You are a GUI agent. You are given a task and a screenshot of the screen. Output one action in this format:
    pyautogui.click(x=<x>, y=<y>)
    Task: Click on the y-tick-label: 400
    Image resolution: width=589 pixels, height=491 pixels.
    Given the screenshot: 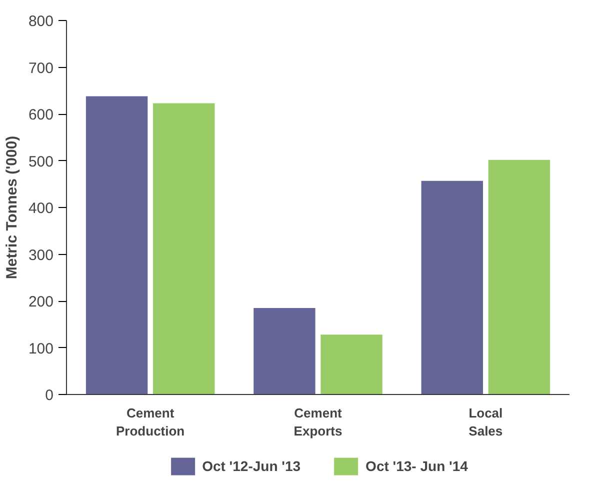 What is the action you would take?
    pyautogui.click(x=41, y=208)
    